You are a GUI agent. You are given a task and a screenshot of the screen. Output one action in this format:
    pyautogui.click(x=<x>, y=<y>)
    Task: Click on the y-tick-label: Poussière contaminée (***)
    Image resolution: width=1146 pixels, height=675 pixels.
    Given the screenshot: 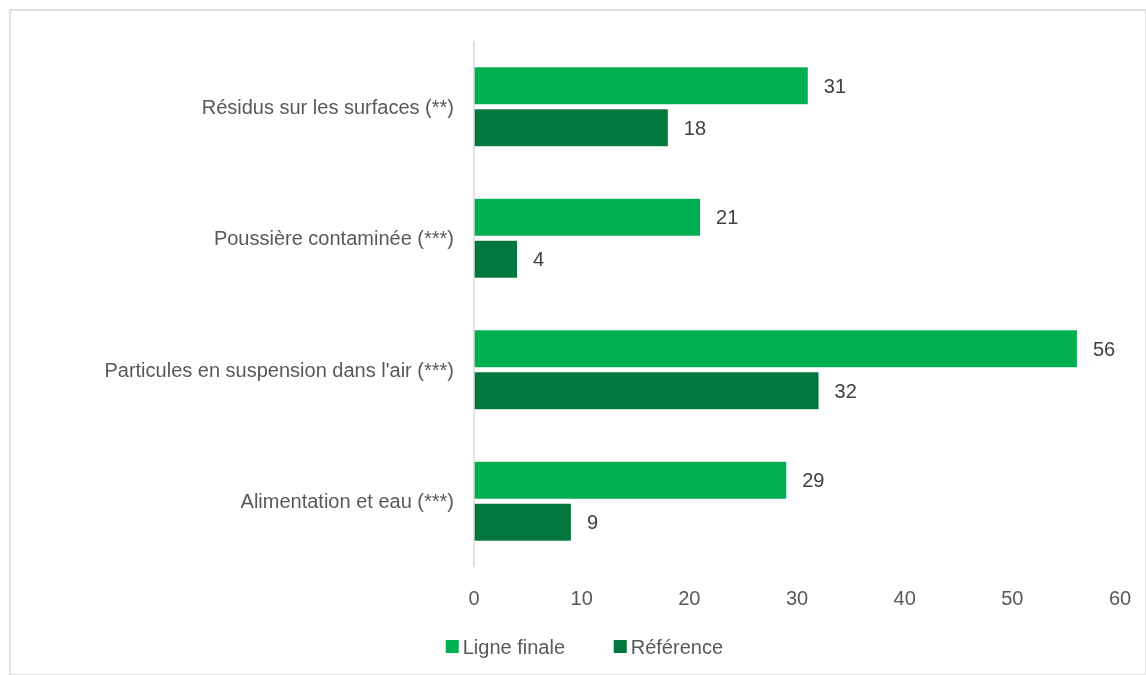 What is the action you would take?
    pyautogui.click(x=333, y=238)
    